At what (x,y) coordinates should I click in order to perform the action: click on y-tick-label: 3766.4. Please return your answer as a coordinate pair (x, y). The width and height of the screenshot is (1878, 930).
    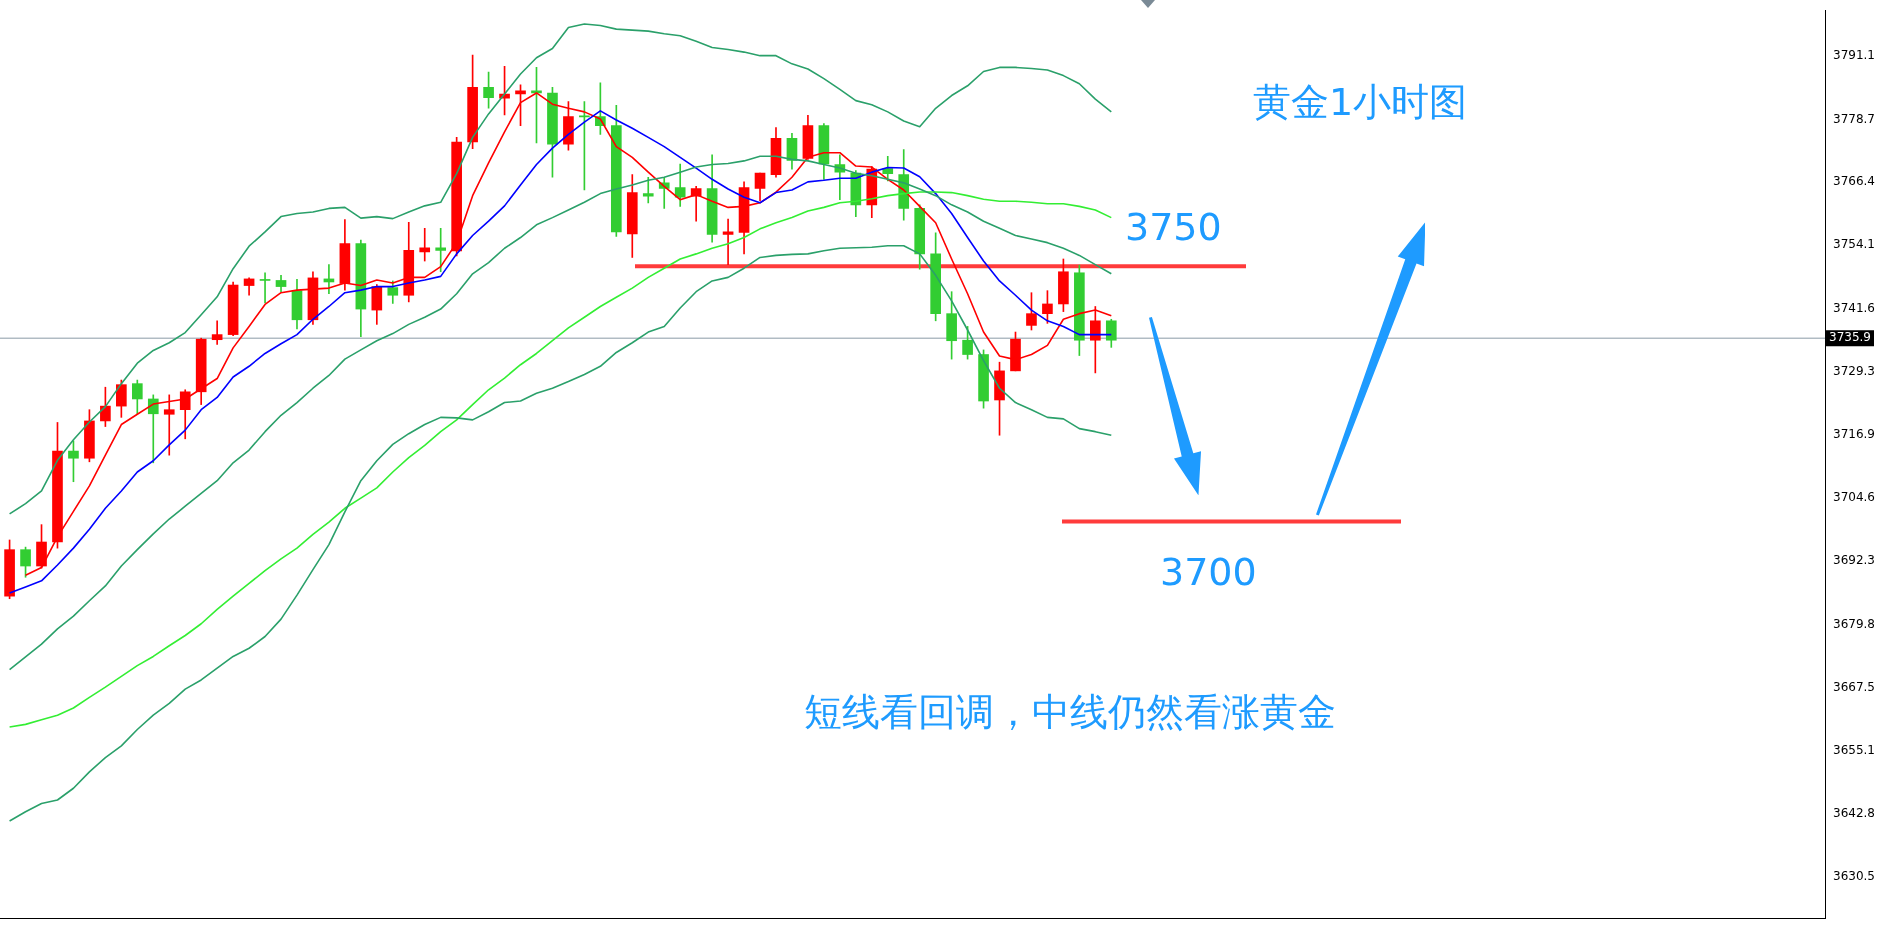
    Looking at the image, I should click on (1854, 181).